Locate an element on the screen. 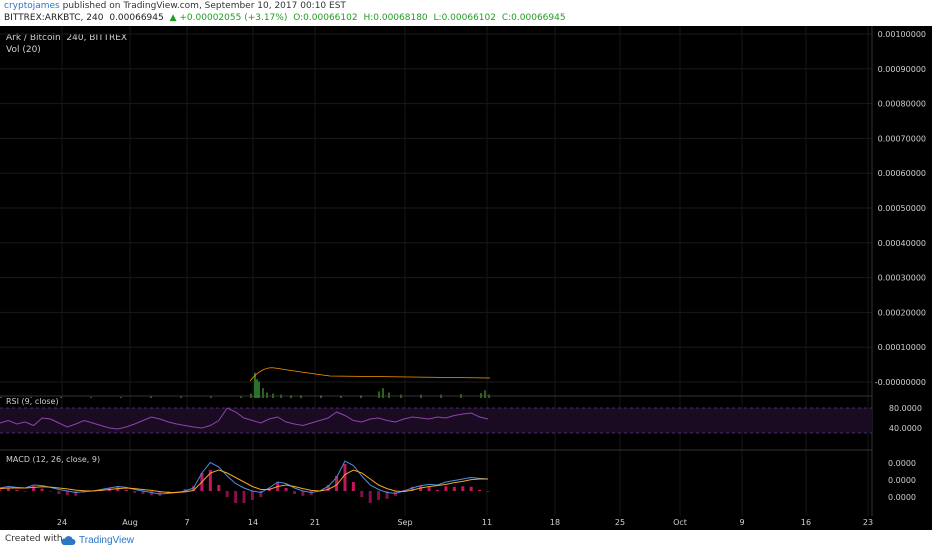 This screenshot has width=932, height=550. cloud-icon is located at coordinates (68, 540).